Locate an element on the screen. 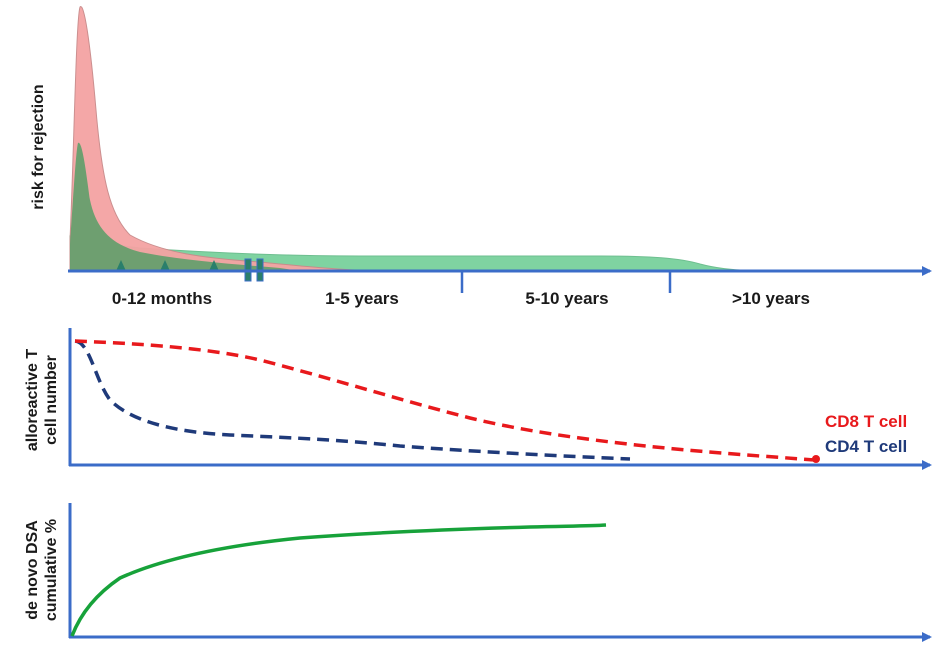  tcell-y-label-line2: cell number is located at coordinates (51, 400).